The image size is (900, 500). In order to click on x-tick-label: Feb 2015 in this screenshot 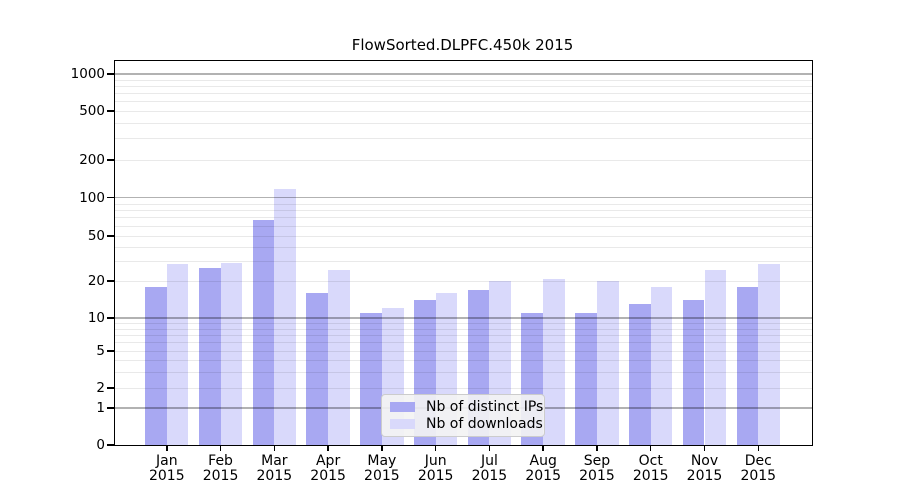, I will do `click(221, 469)`.